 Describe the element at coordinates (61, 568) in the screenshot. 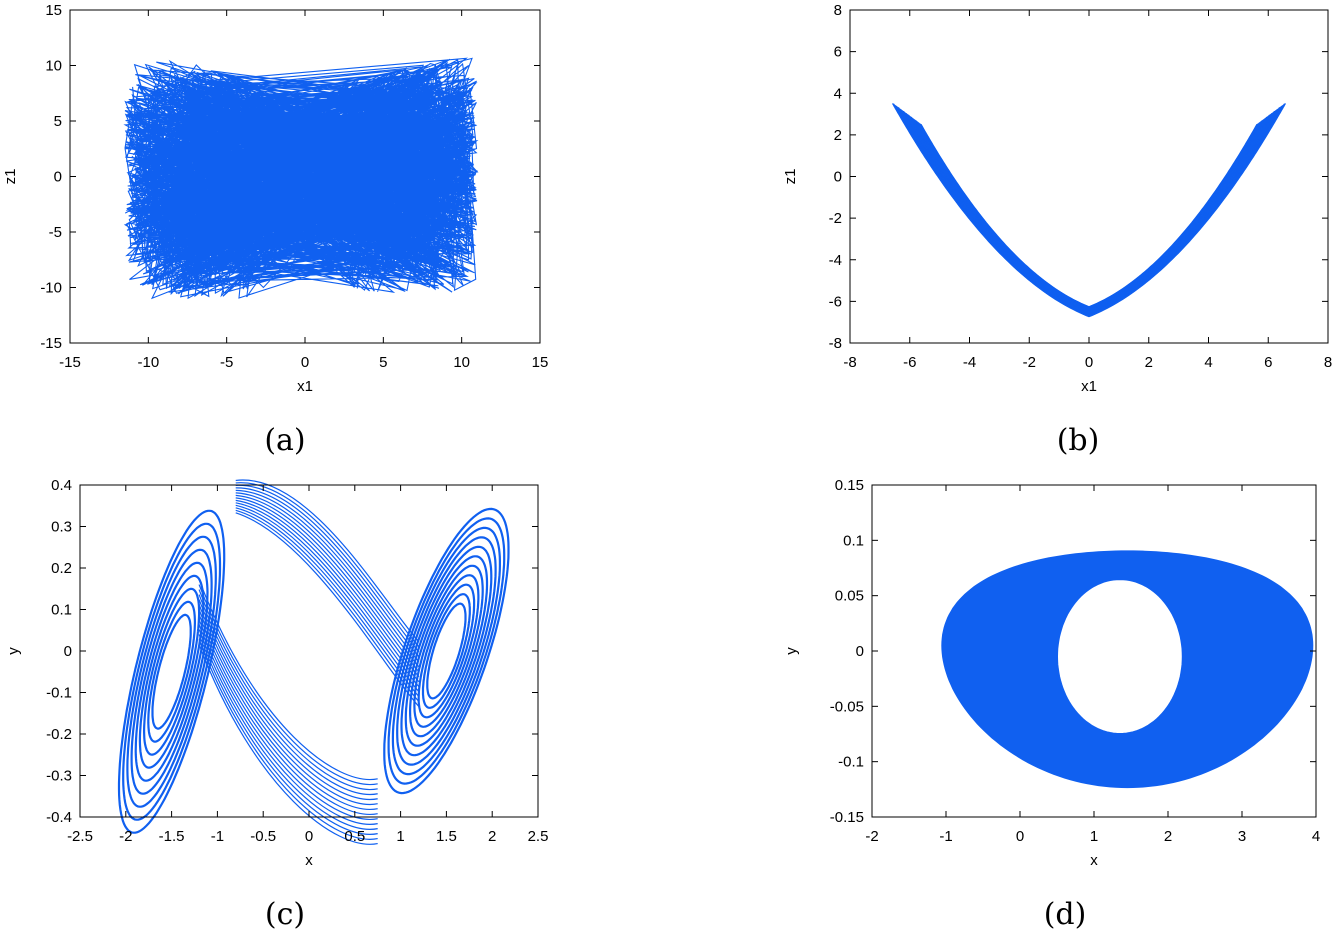

I see `y-tick-label: 0.2` at that location.